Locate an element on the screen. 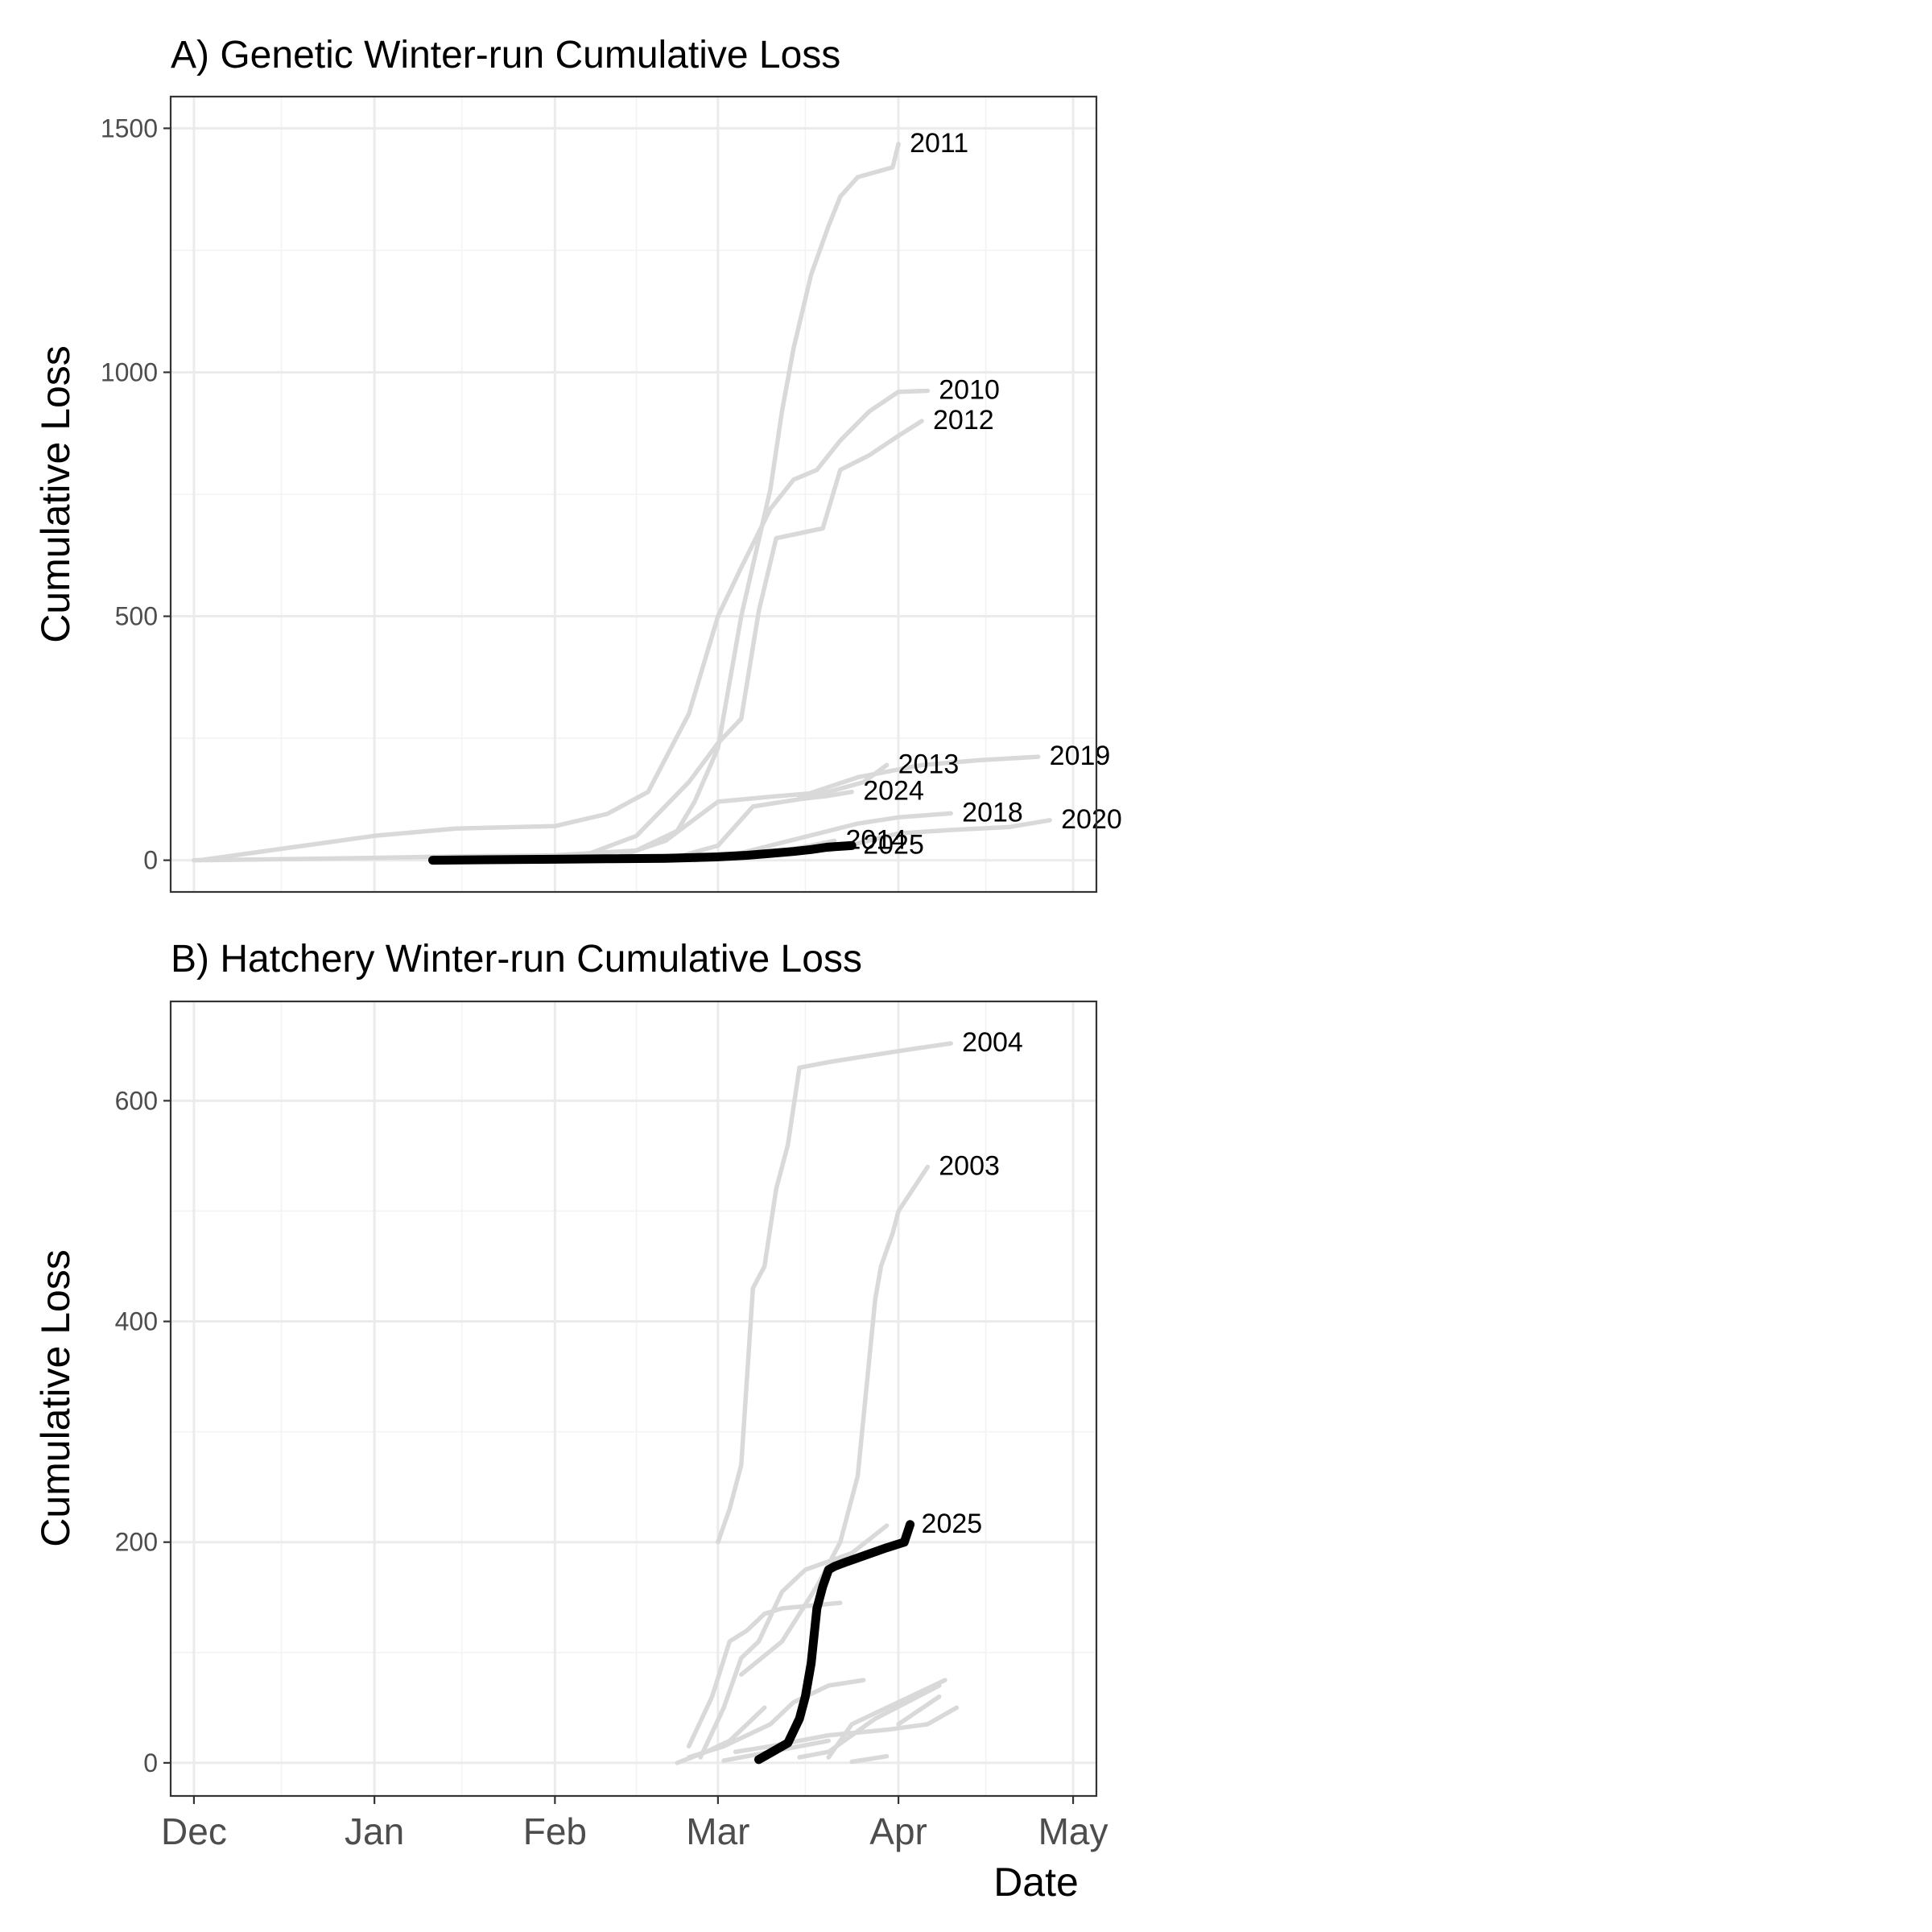 Image resolution: width=1932 pixels, height=1932 pixels. y-tick-label: 600 is located at coordinates (136, 1100).